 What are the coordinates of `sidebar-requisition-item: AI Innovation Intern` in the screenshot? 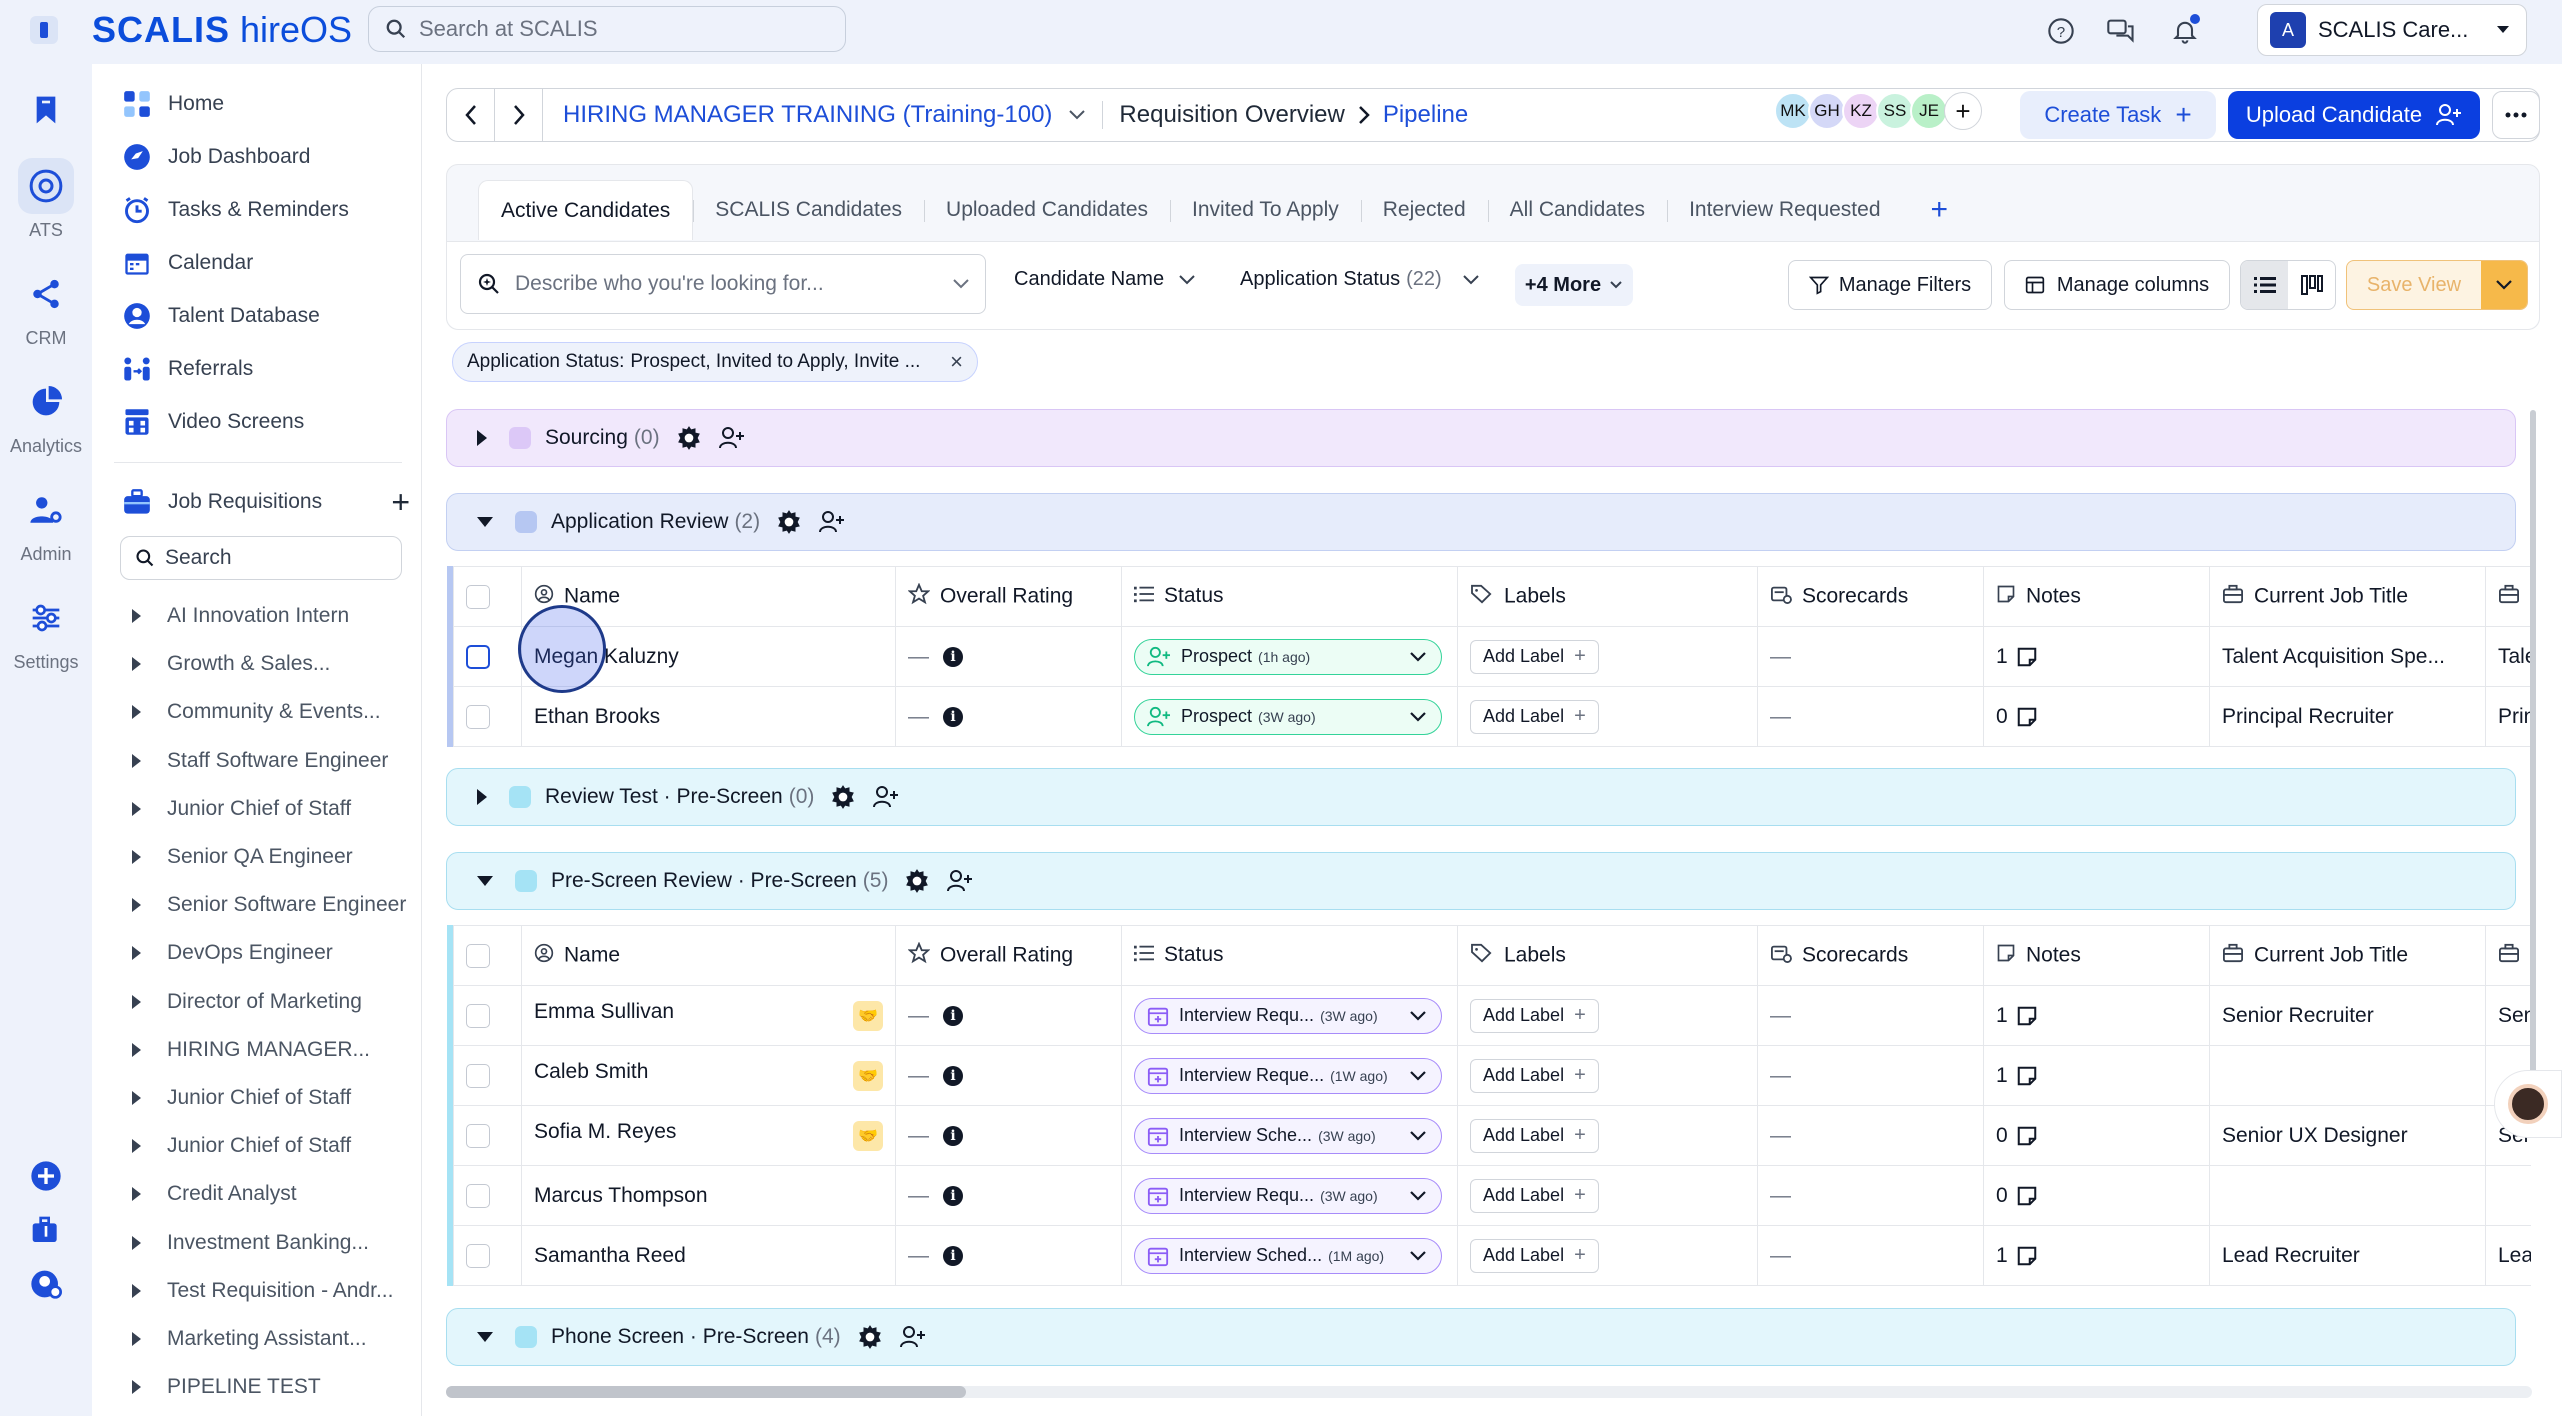 It's located at (273, 616).